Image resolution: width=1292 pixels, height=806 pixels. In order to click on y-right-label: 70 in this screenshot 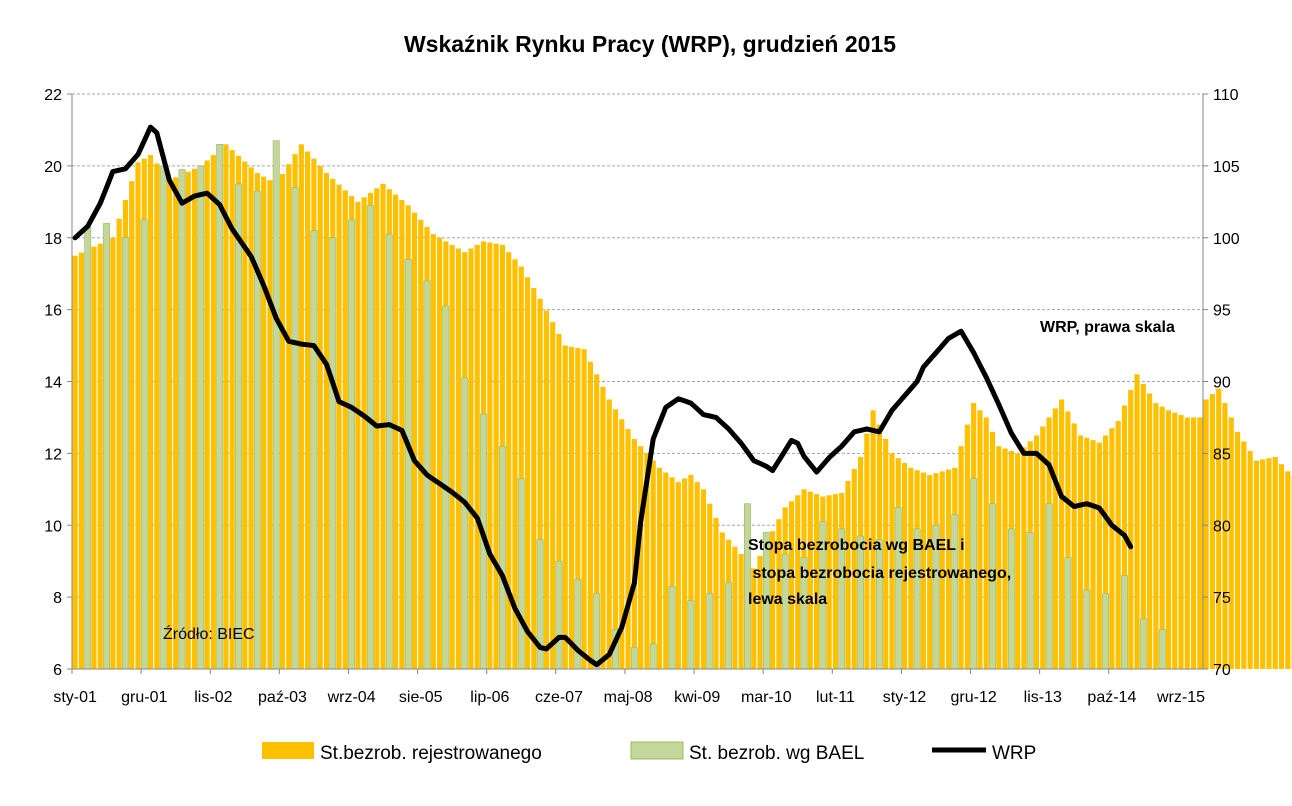, I will do `click(1222, 670)`.